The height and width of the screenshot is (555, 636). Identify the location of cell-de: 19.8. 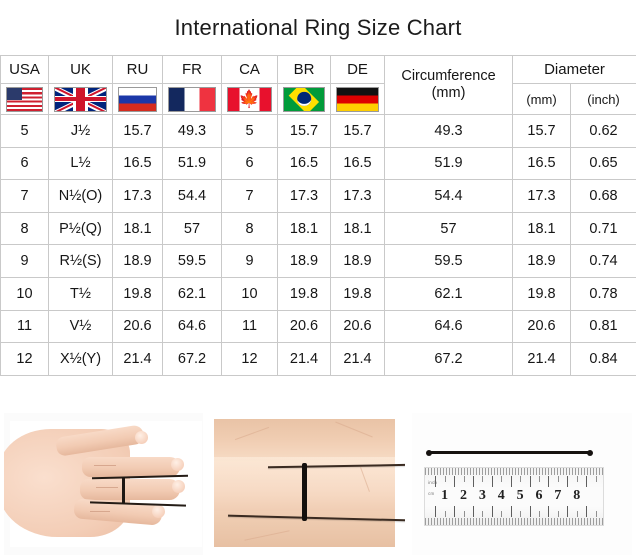
(357, 293).